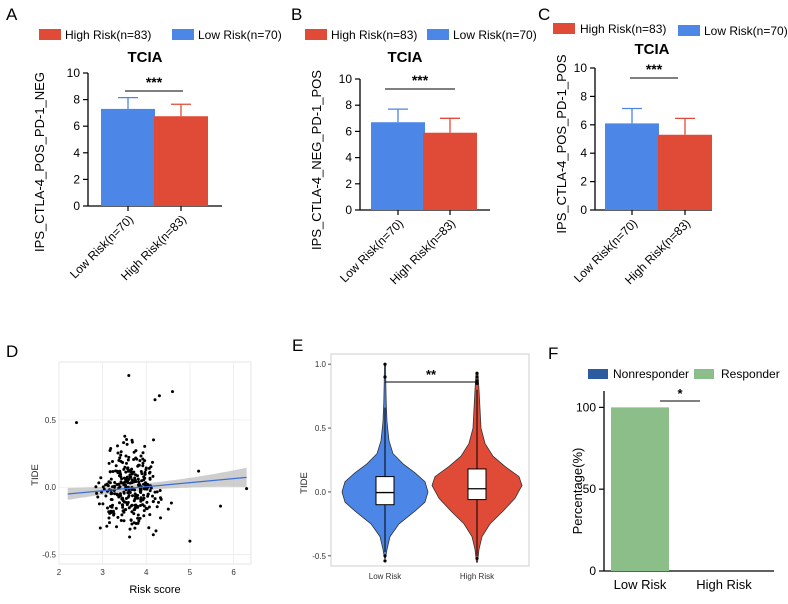 This screenshot has width=788, height=604. What do you see at coordinates (51, 420) in the screenshot?
I see `y-tick-label: 0.5` at bounding box center [51, 420].